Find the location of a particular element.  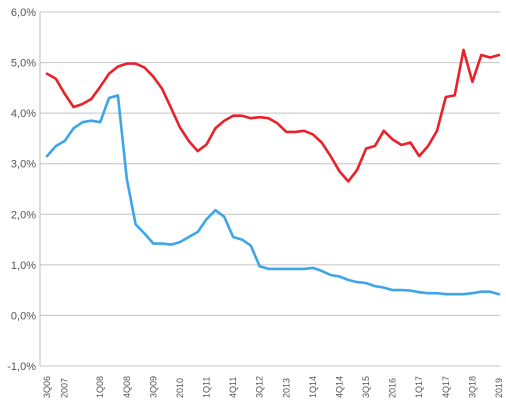

x-tick-label: 4Q11 is located at coordinates (233, 387).